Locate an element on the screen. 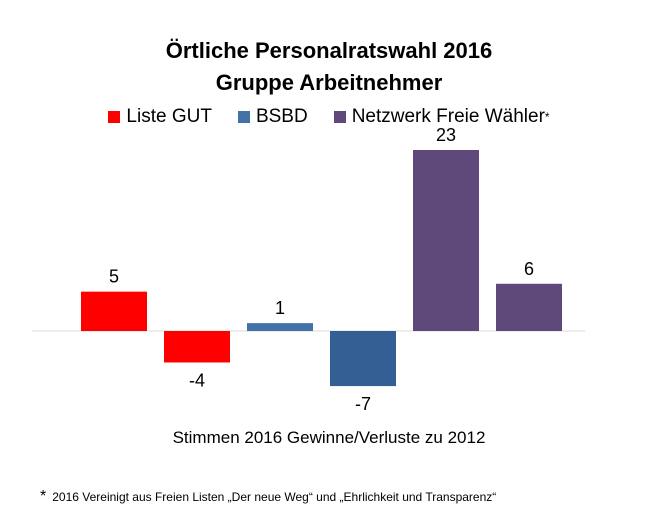  footnote-marker: * is located at coordinates (43, 496).